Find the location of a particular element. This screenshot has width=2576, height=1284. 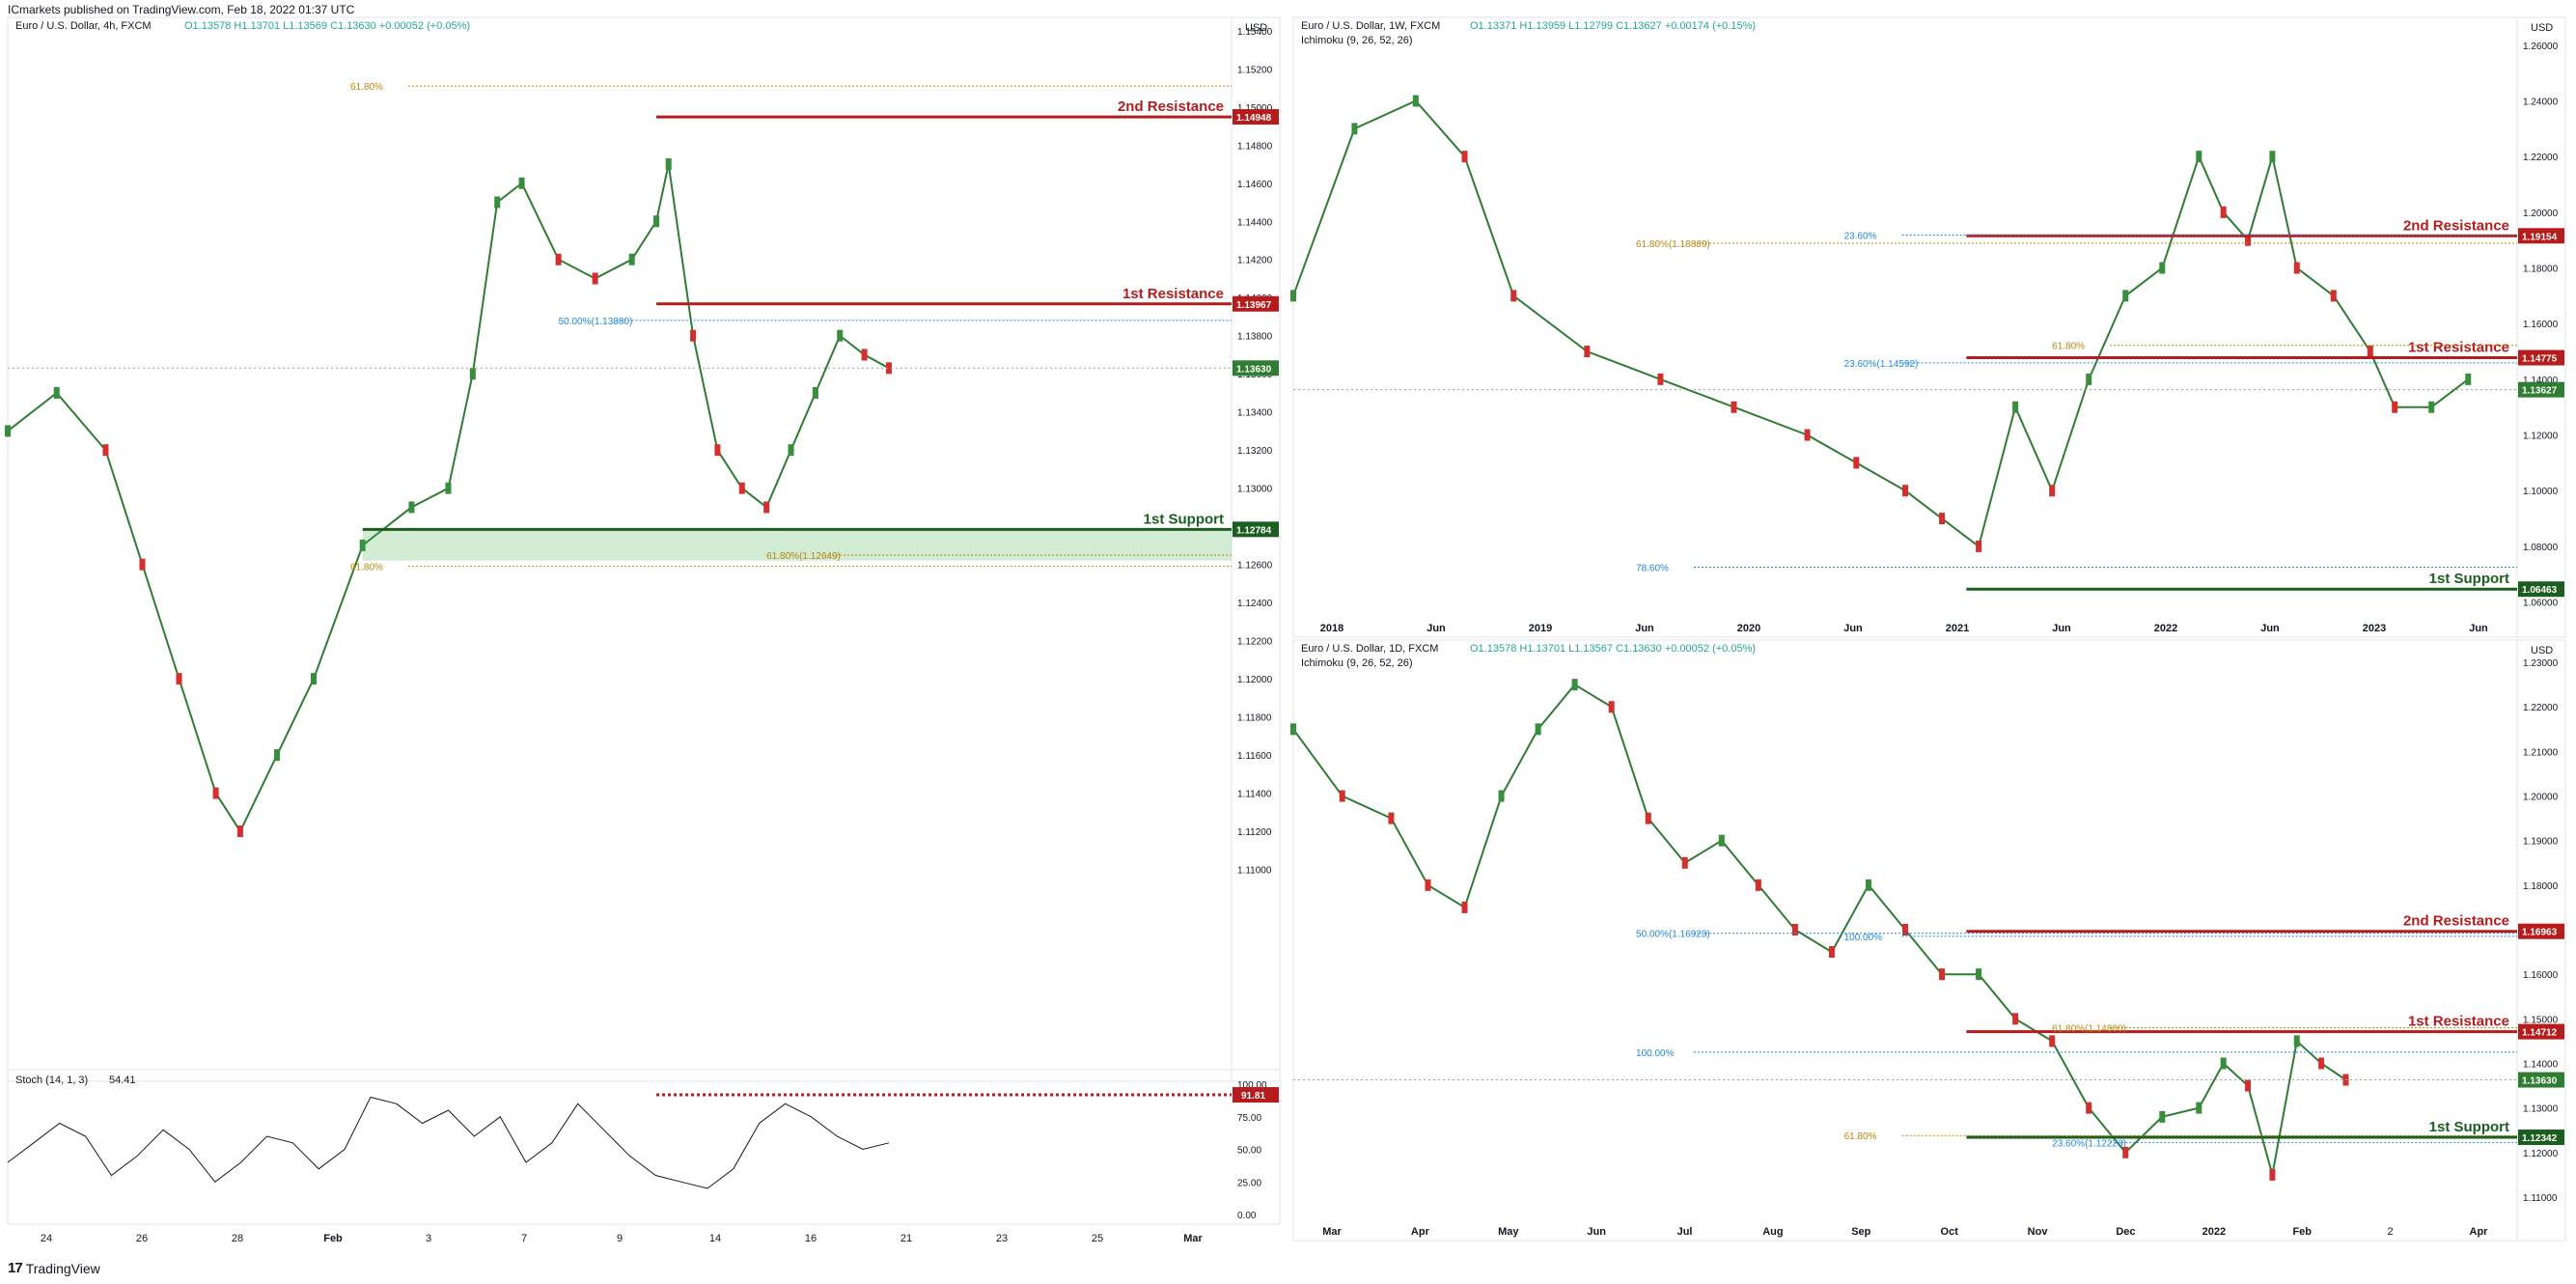

level-tag: 1.12342 is located at coordinates (2540, 1138).